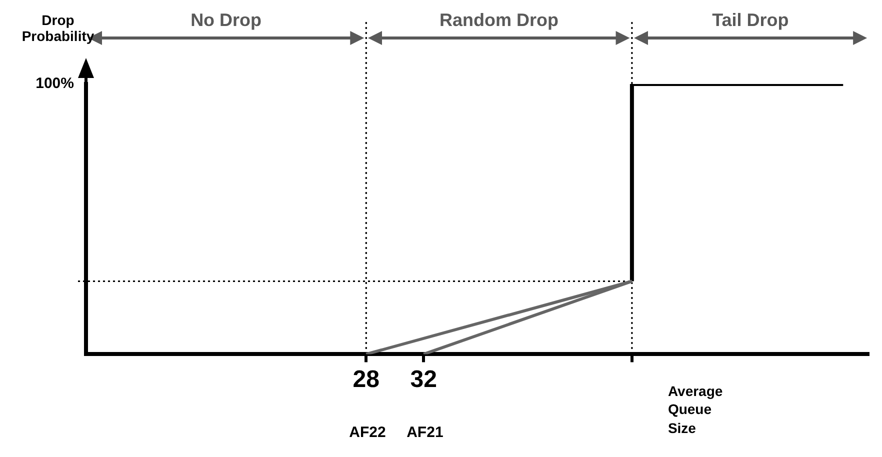 This screenshot has height=457, width=882. Describe the element at coordinates (58, 28) in the screenshot. I see `y-axis-title: Drop Probability` at that location.